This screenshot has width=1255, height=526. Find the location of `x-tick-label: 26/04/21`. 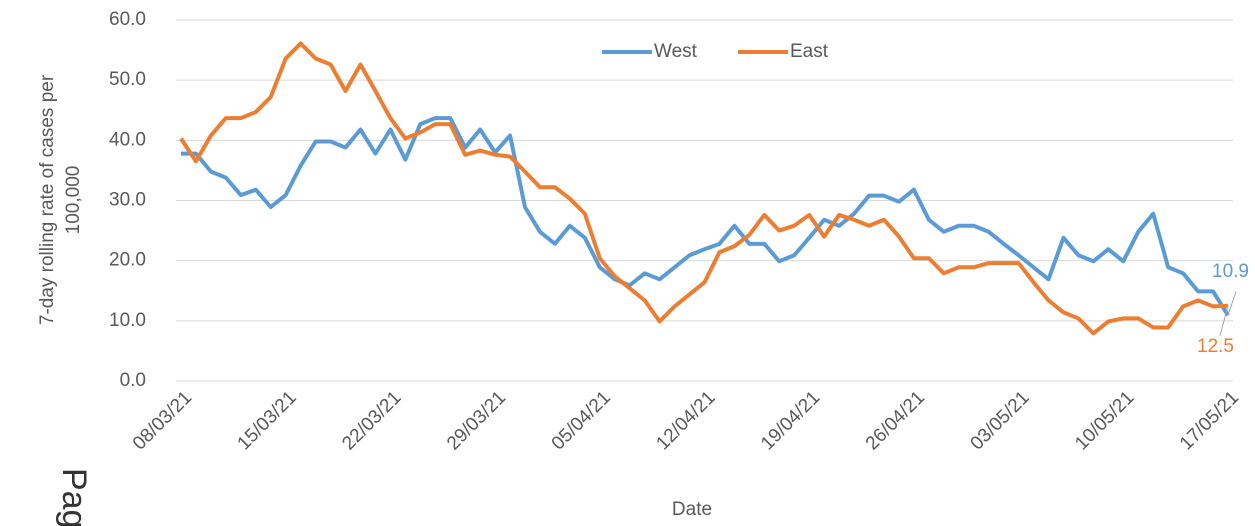

x-tick-label: 26/04/21 is located at coordinates (895, 420).